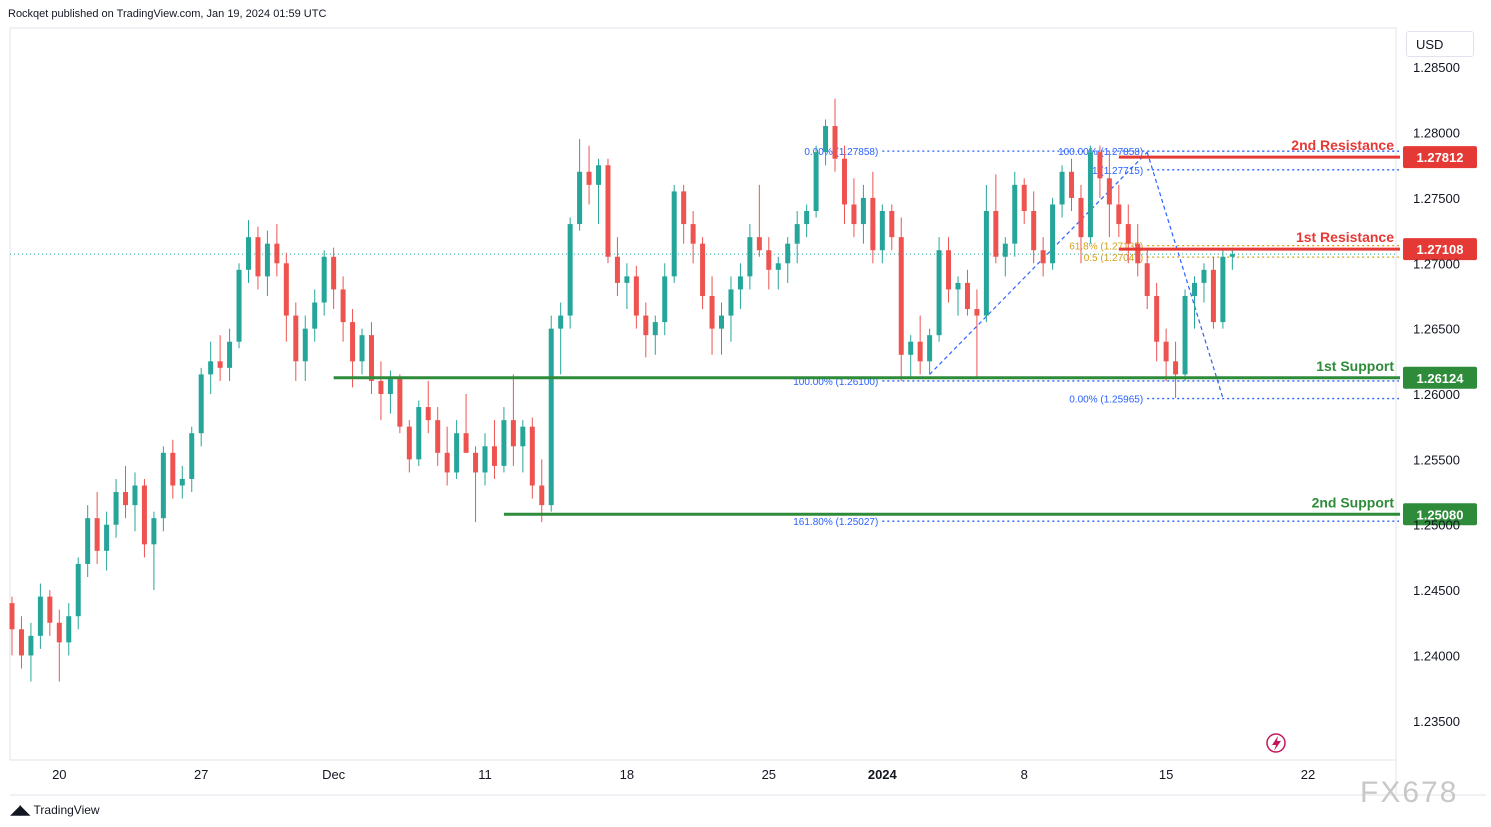 The height and width of the screenshot is (827, 1491). Describe the element at coordinates (1076, 275) in the screenshot. I see `trend-line-layer` at that location.